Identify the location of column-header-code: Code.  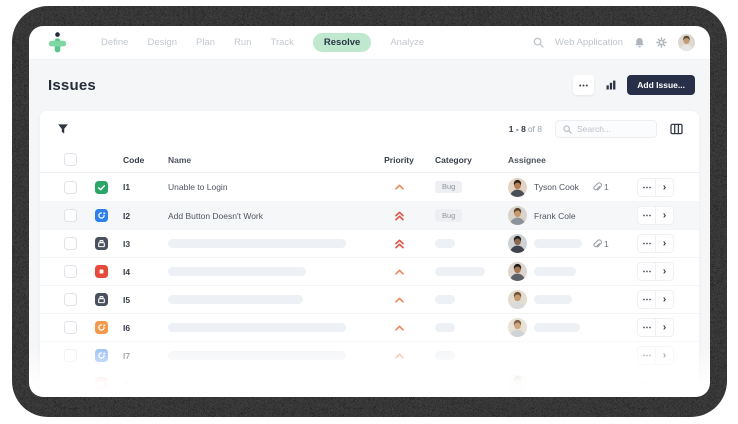
(134, 159).